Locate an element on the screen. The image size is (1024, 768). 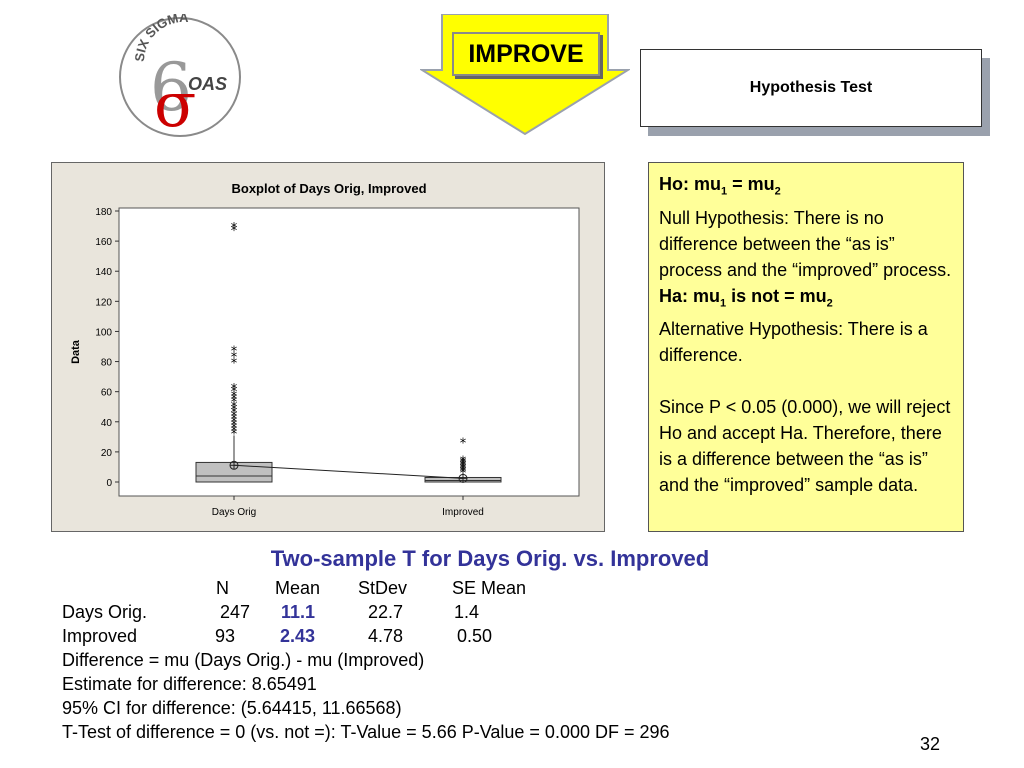
stats-row-days-orig: Days Orig. 247 11.1 22.7 1.4 is located at coordinates (502, 612).